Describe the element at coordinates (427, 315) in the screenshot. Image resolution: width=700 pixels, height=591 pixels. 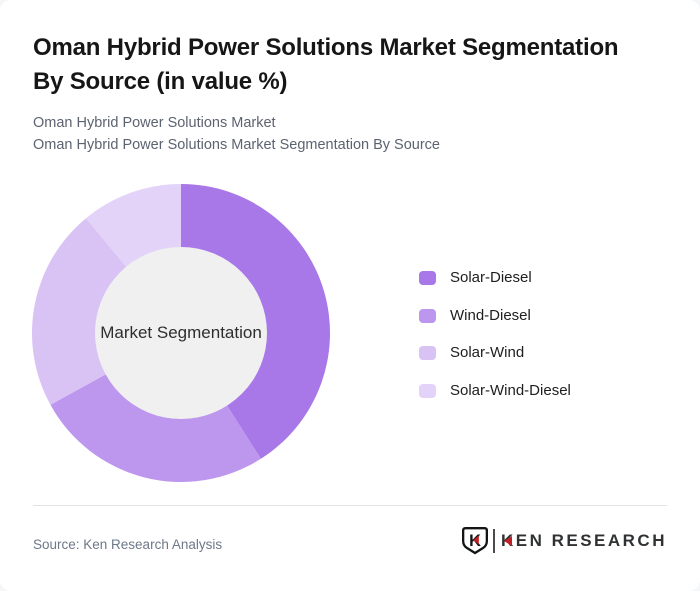
I see `legend-swatch-wind-diesel` at that location.